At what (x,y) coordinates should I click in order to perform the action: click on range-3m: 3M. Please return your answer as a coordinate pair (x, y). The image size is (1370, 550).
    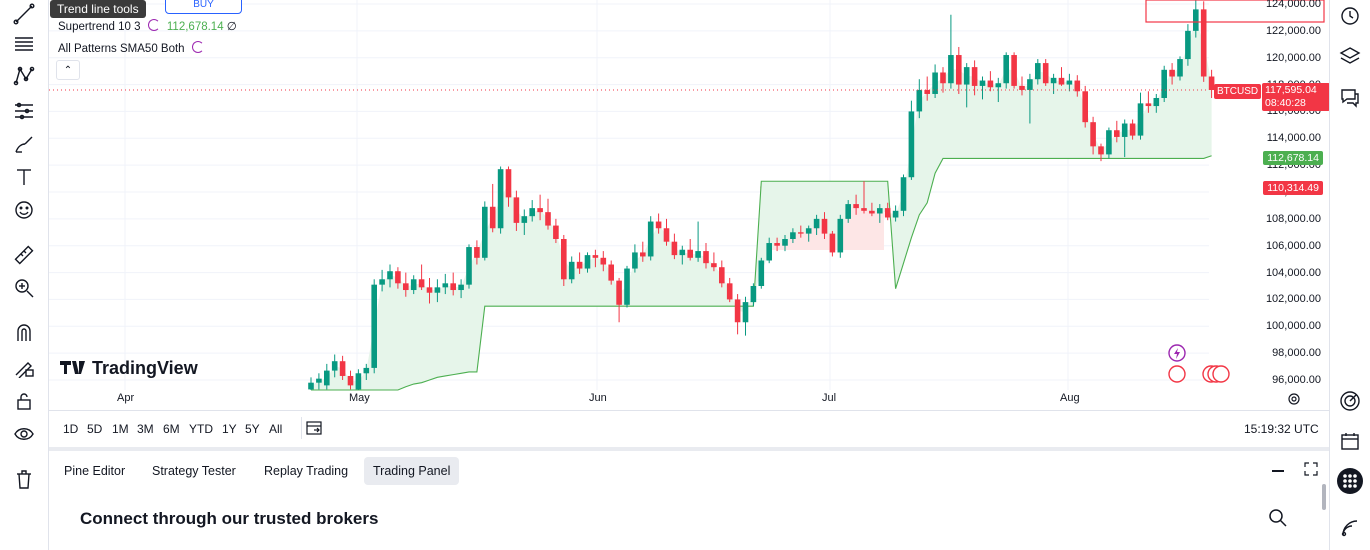
    Looking at the image, I should click on (145, 429).